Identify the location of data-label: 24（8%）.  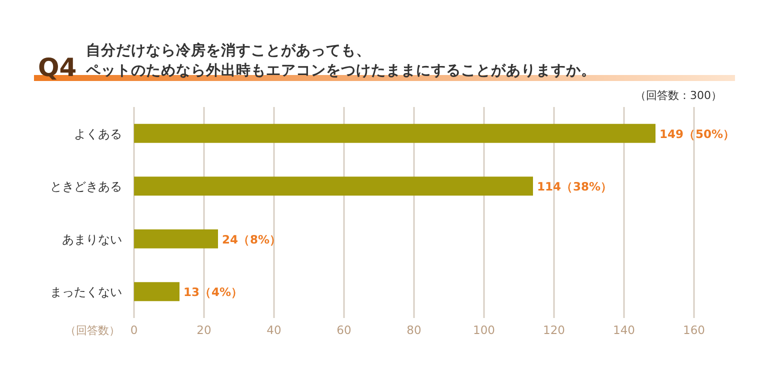
(252, 239).